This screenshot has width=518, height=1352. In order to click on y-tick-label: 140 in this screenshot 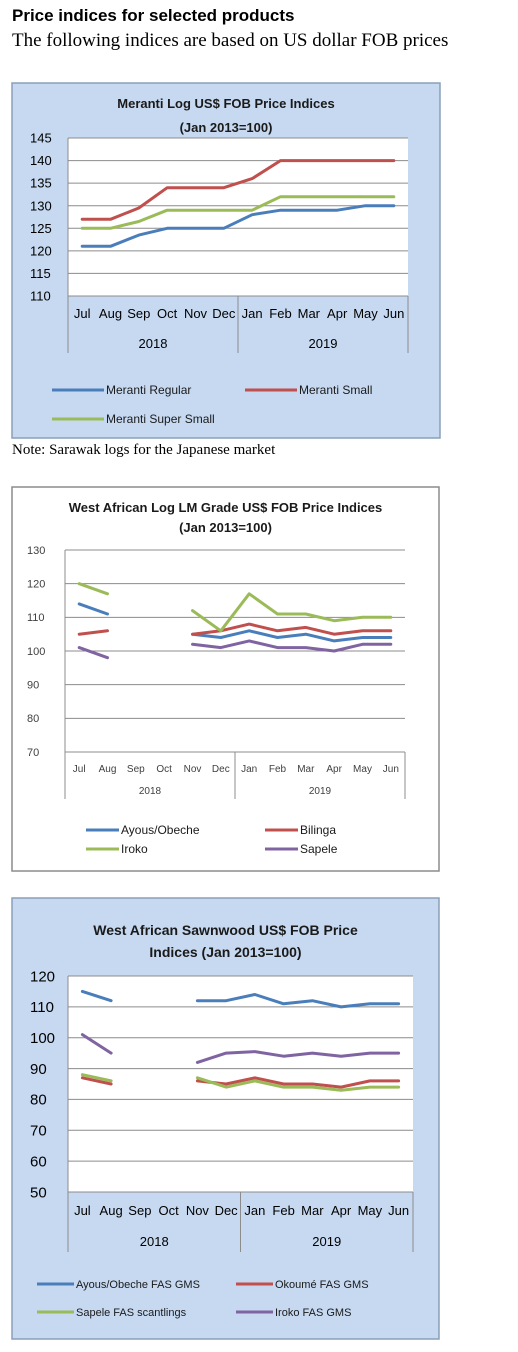, I will do `click(41, 160)`.